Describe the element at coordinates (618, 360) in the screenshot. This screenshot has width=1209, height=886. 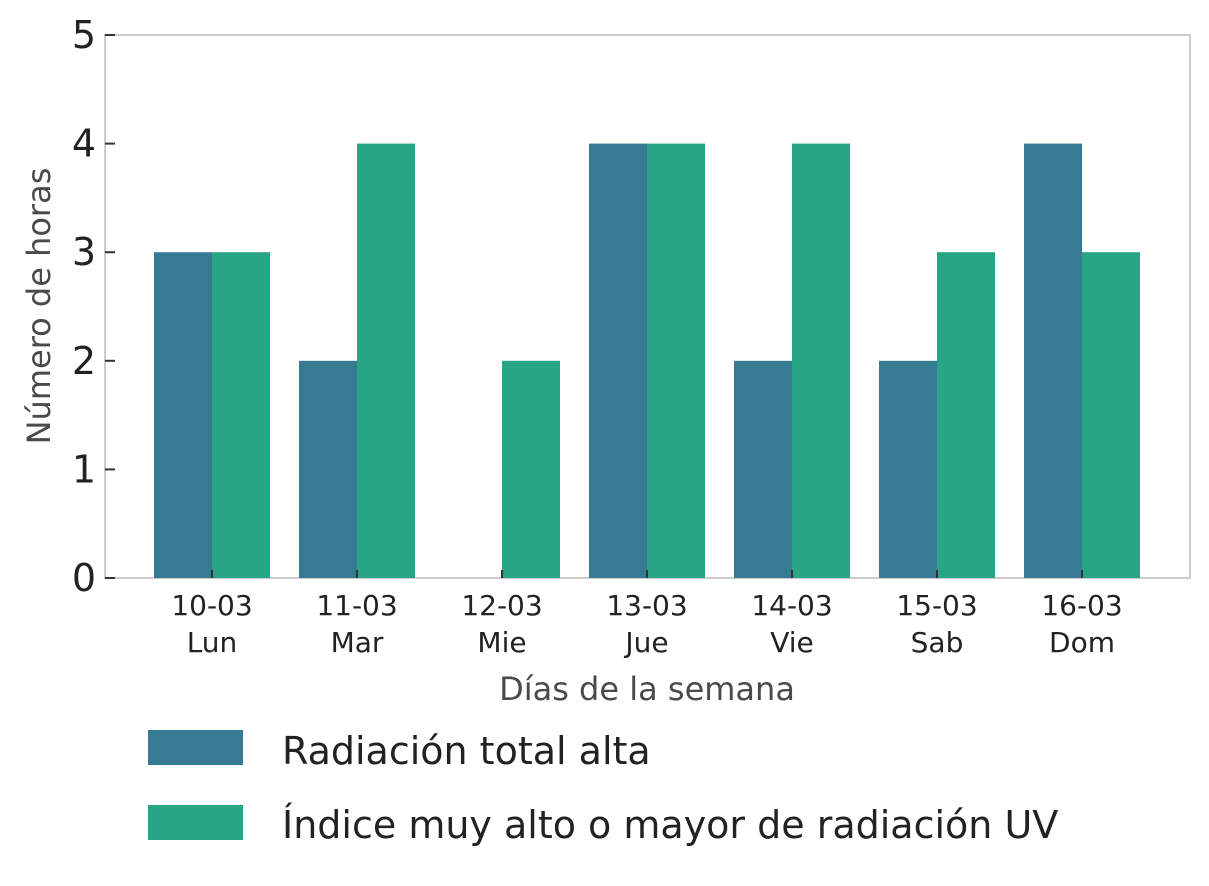
I see `bar-s0-jue` at that location.